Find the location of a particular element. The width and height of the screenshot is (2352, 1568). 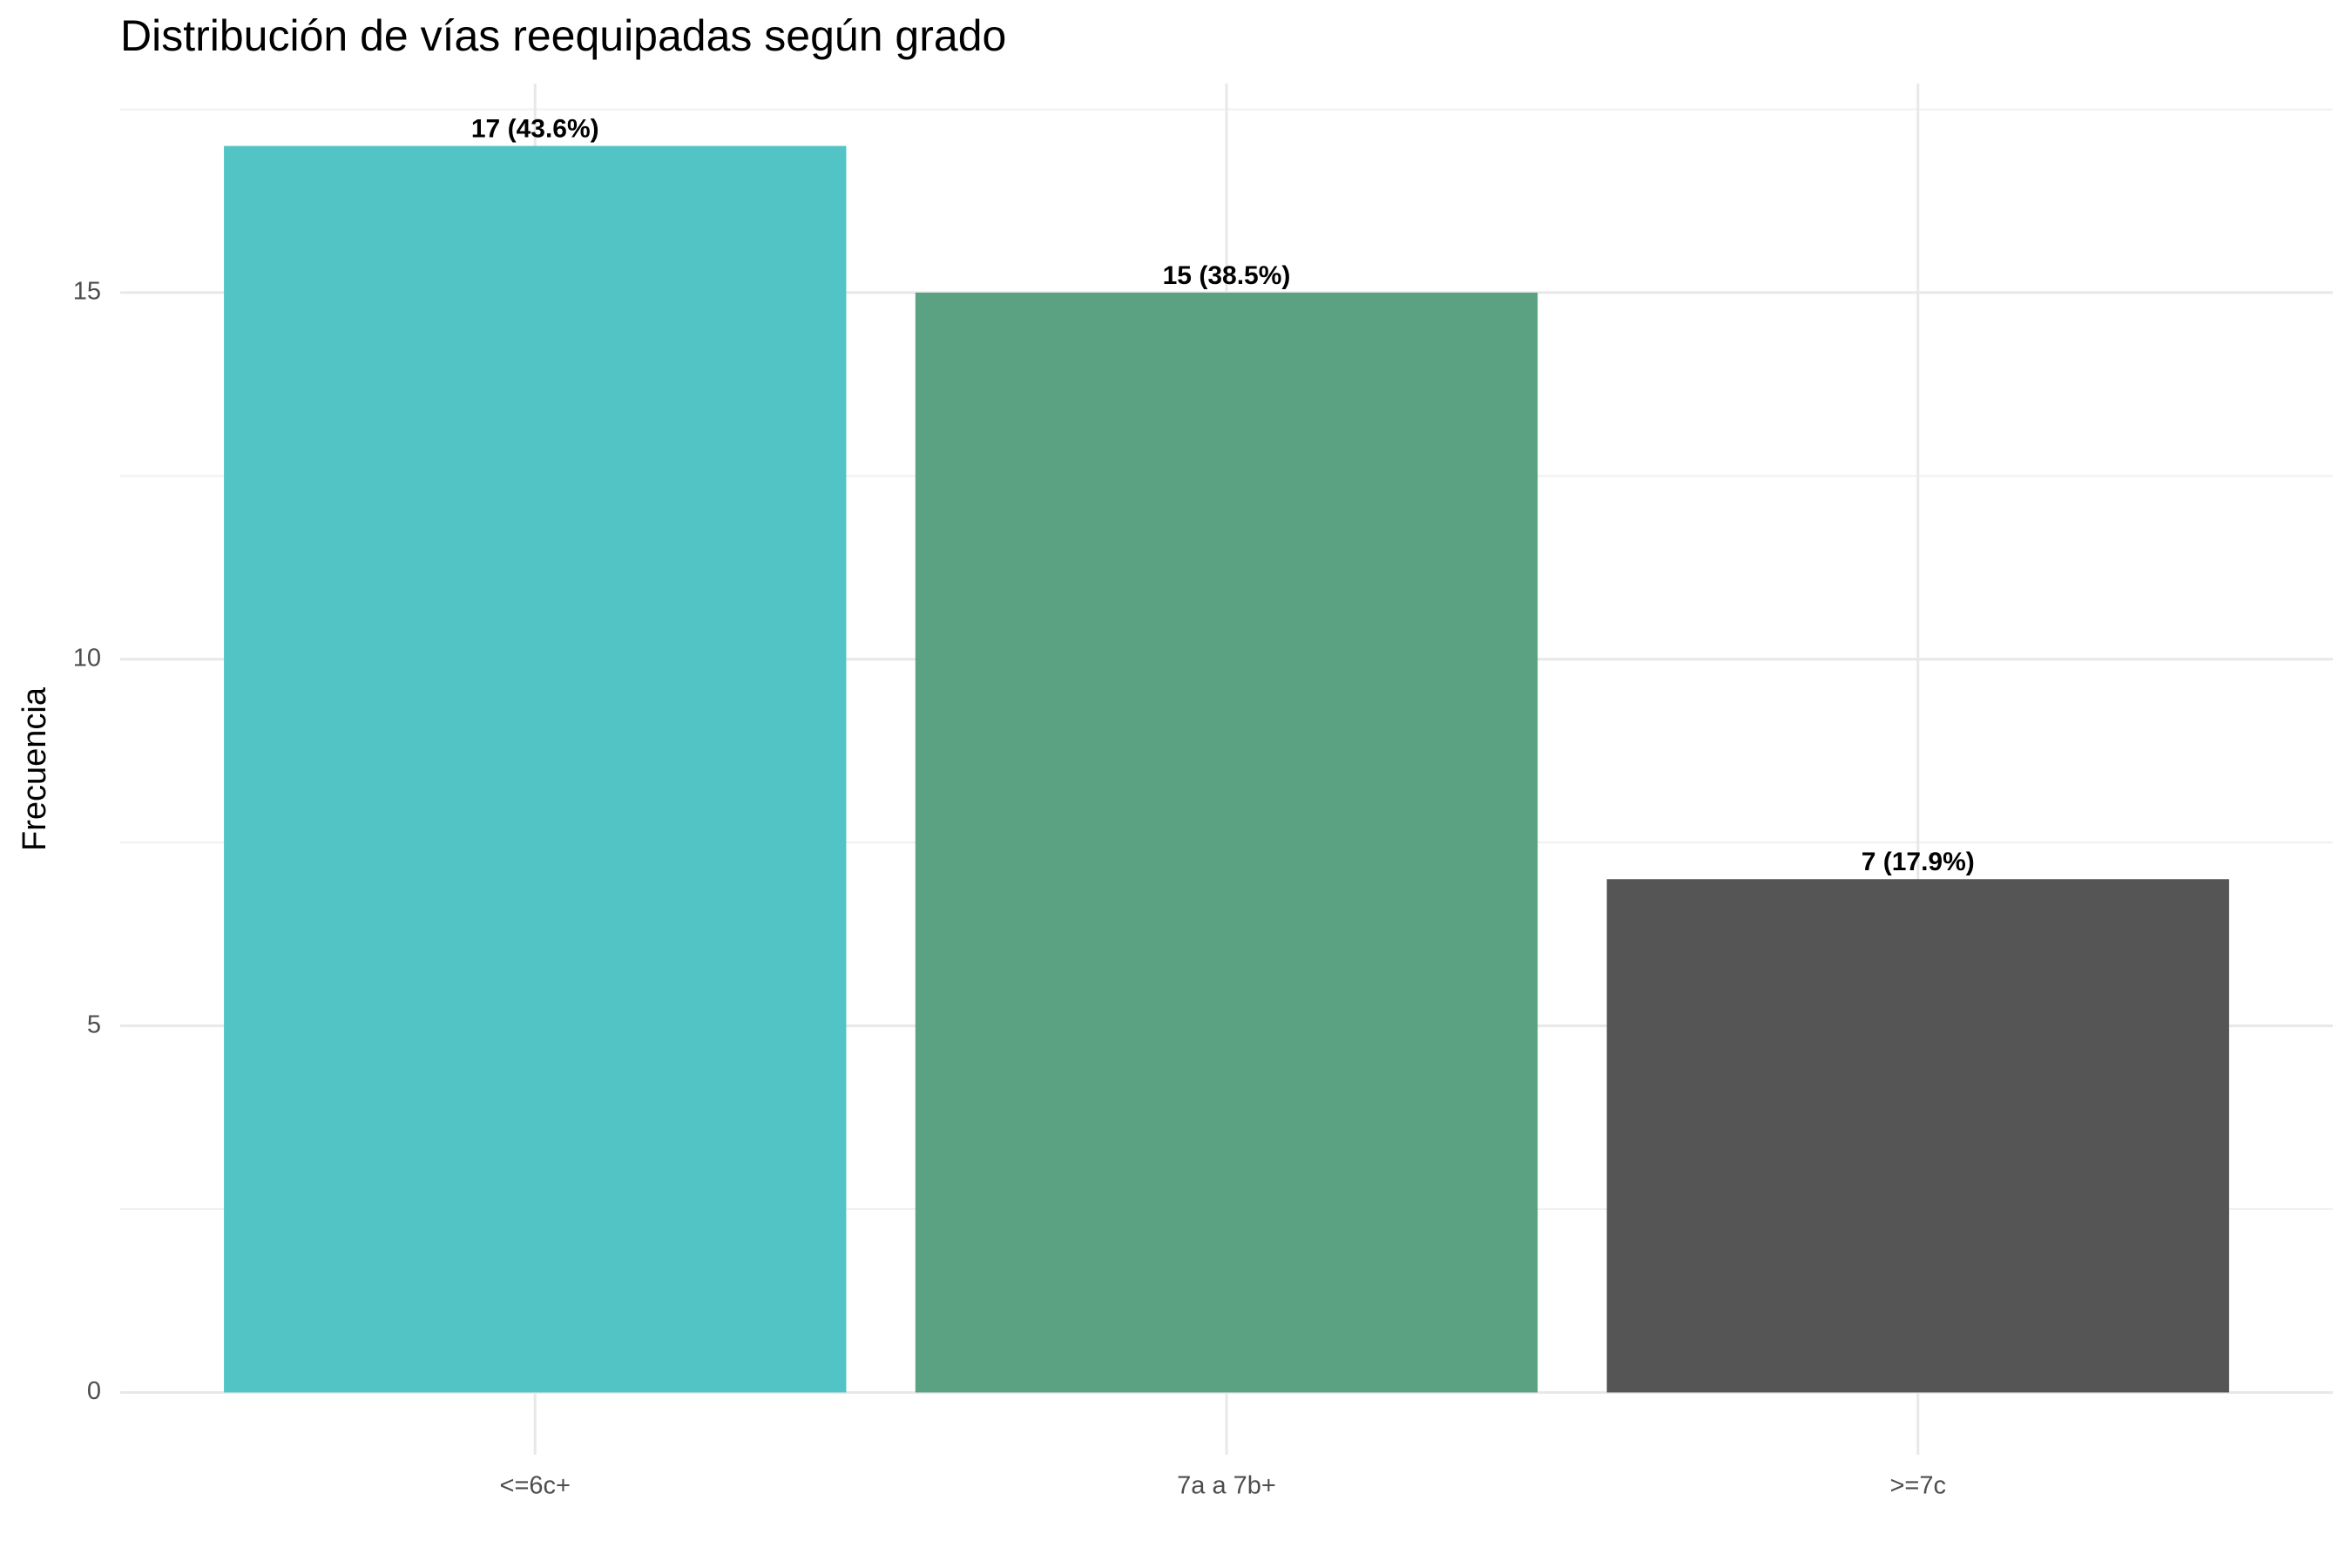

x-tick-label: 7a a 7b+ is located at coordinates (1226, 1486).